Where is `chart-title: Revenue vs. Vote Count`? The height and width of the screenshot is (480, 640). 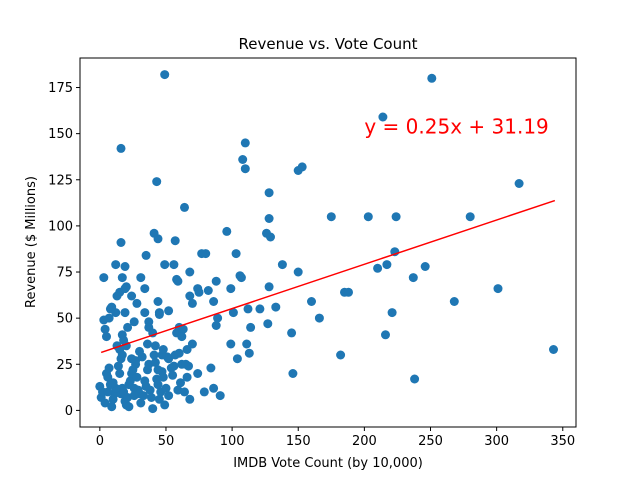 chart-title: Revenue vs. Vote Count is located at coordinates (327, 44).